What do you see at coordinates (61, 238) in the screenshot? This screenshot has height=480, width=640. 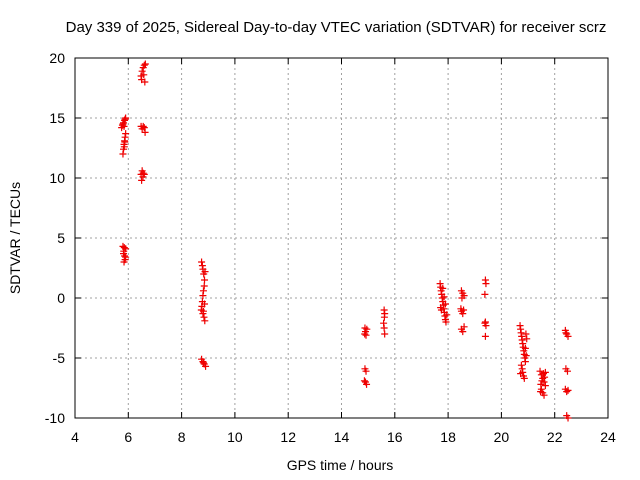 I see `y-tick-label: 5` at bounding box center [61, 238].